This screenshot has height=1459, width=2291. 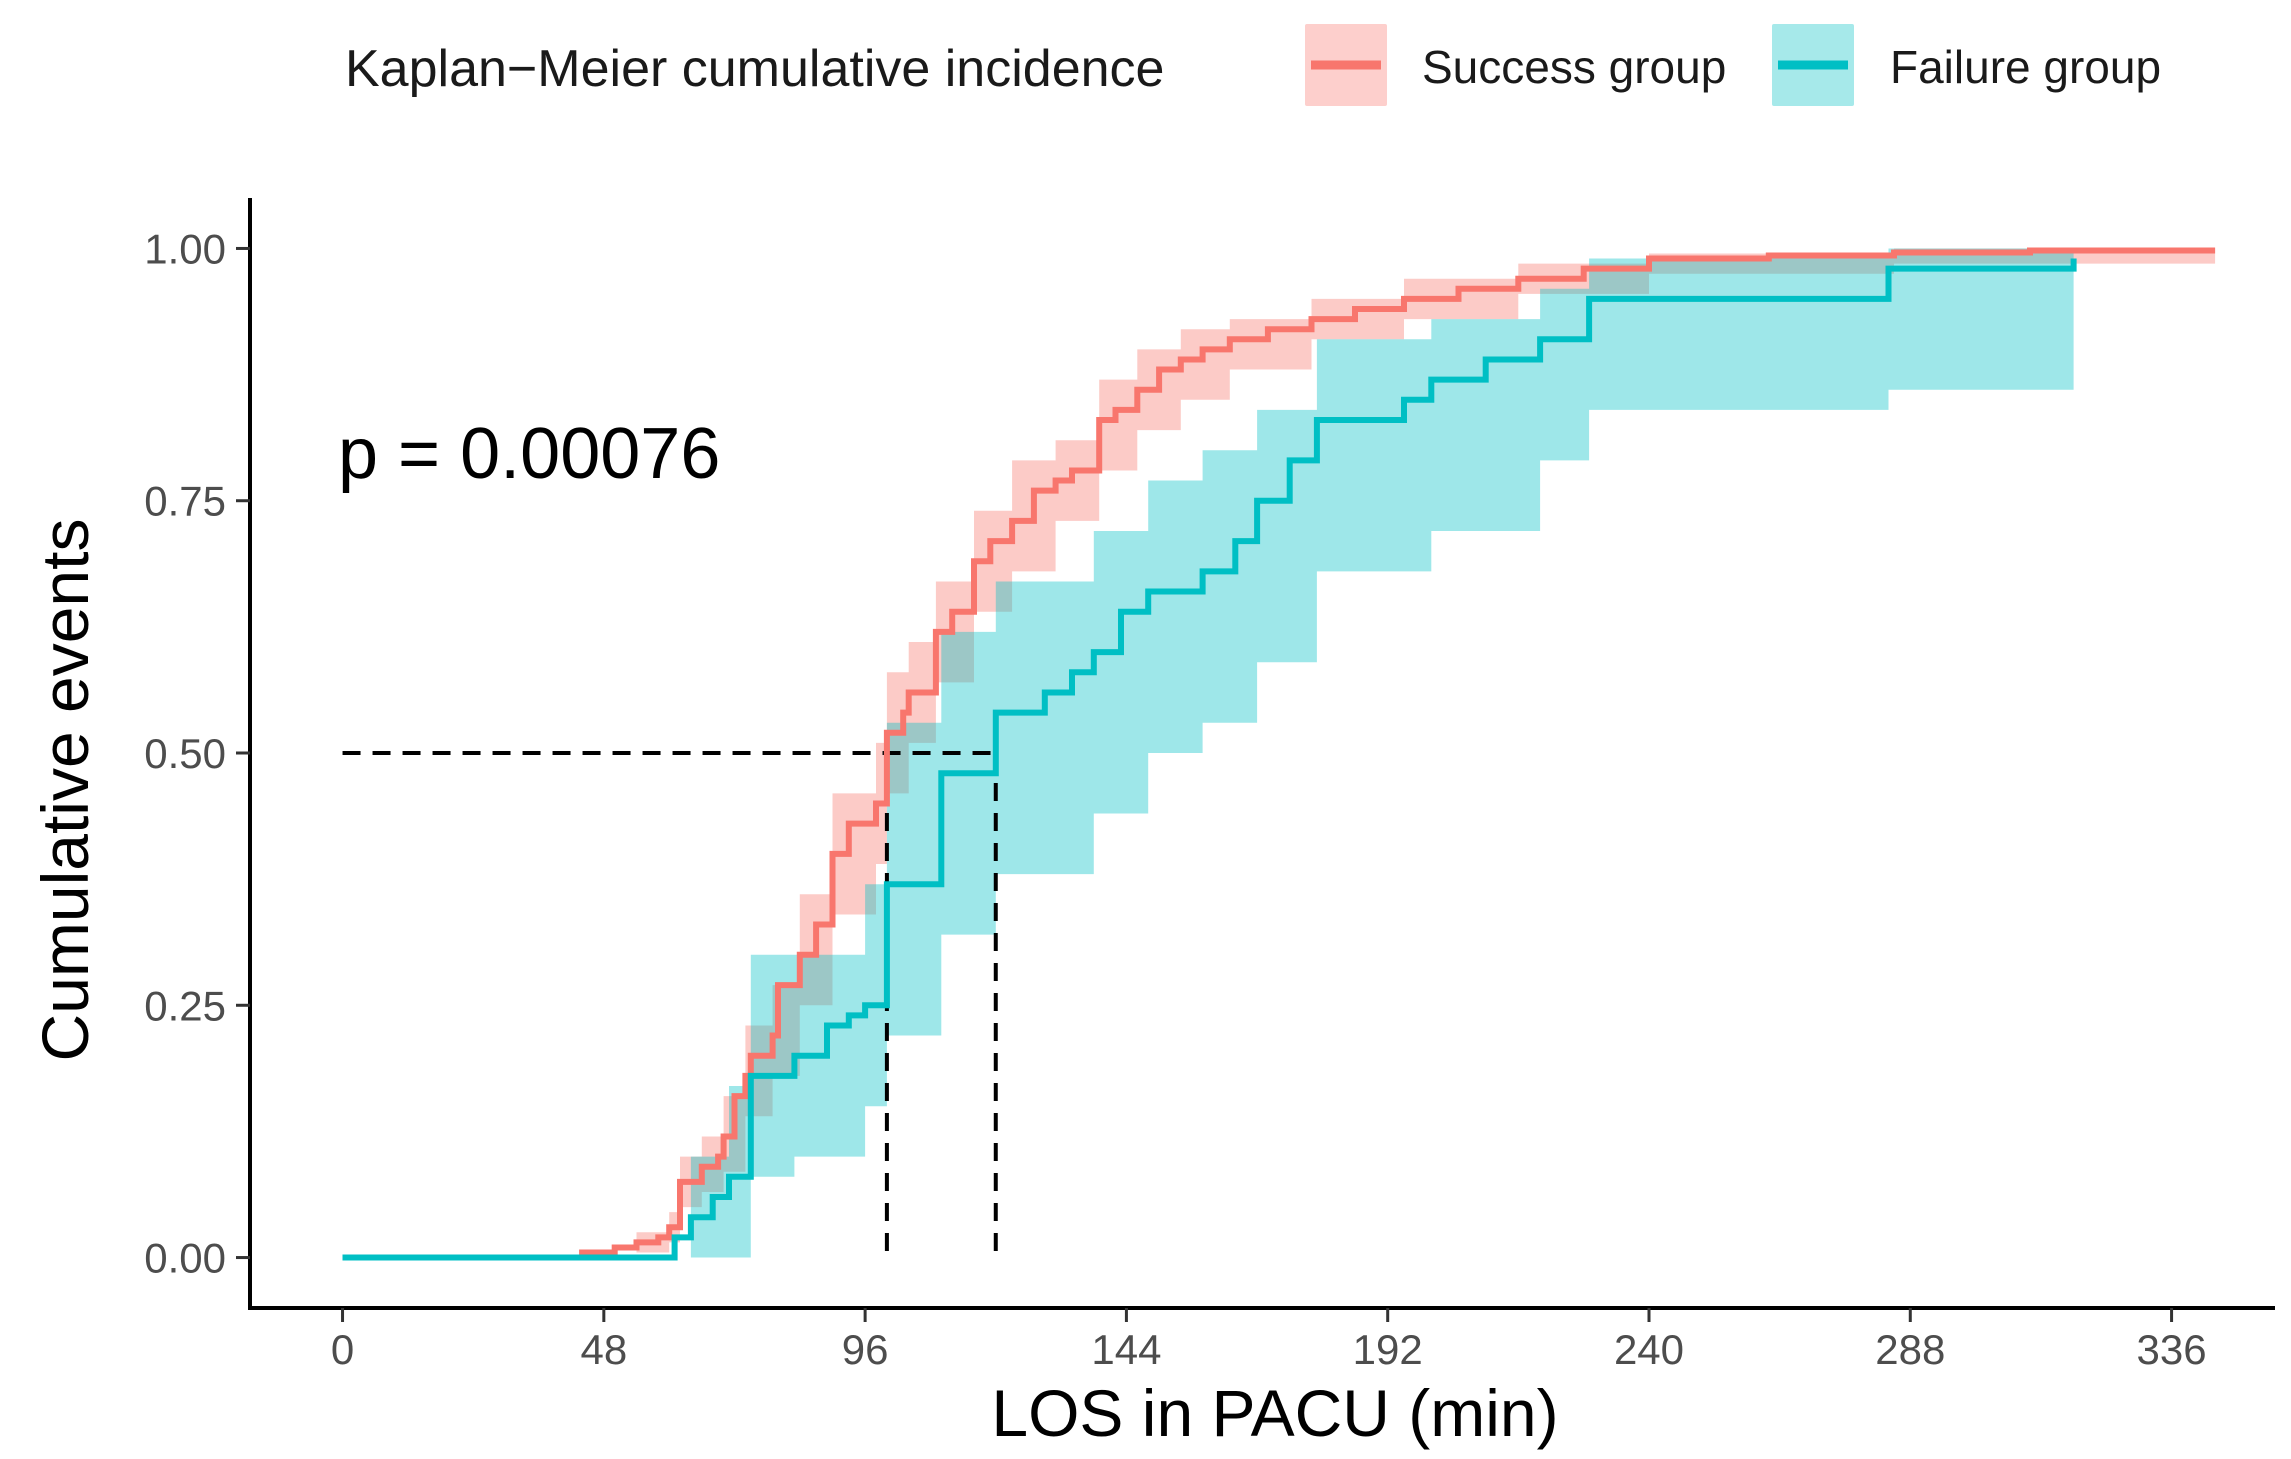 I want to click on x-tick-label-3: 144, so click(x=1126, y=1349).